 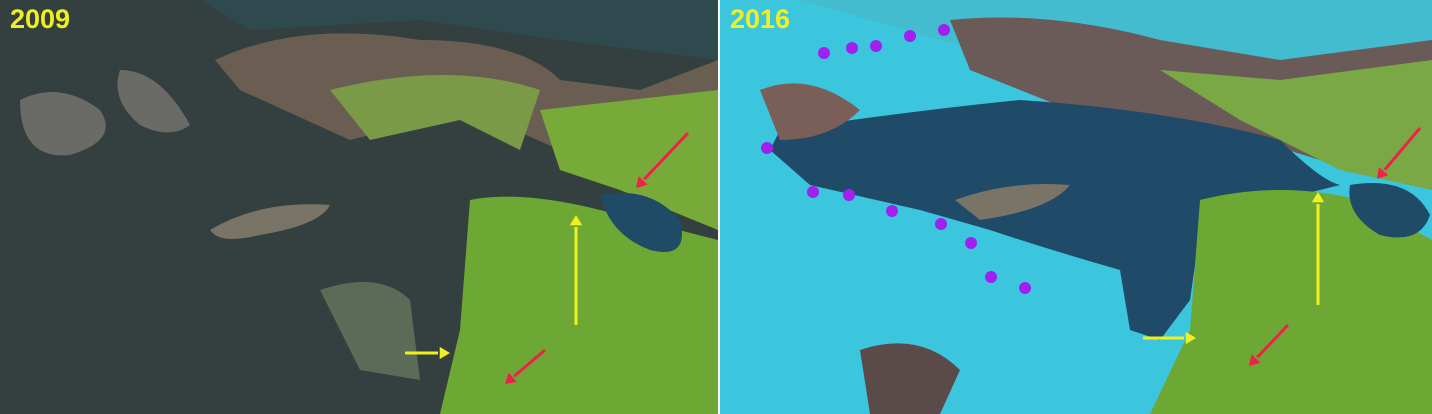 What do you see at coordinates (40, 19) in the screenshot?
I see `year-label: 2009` at bounding box center [40, 19].